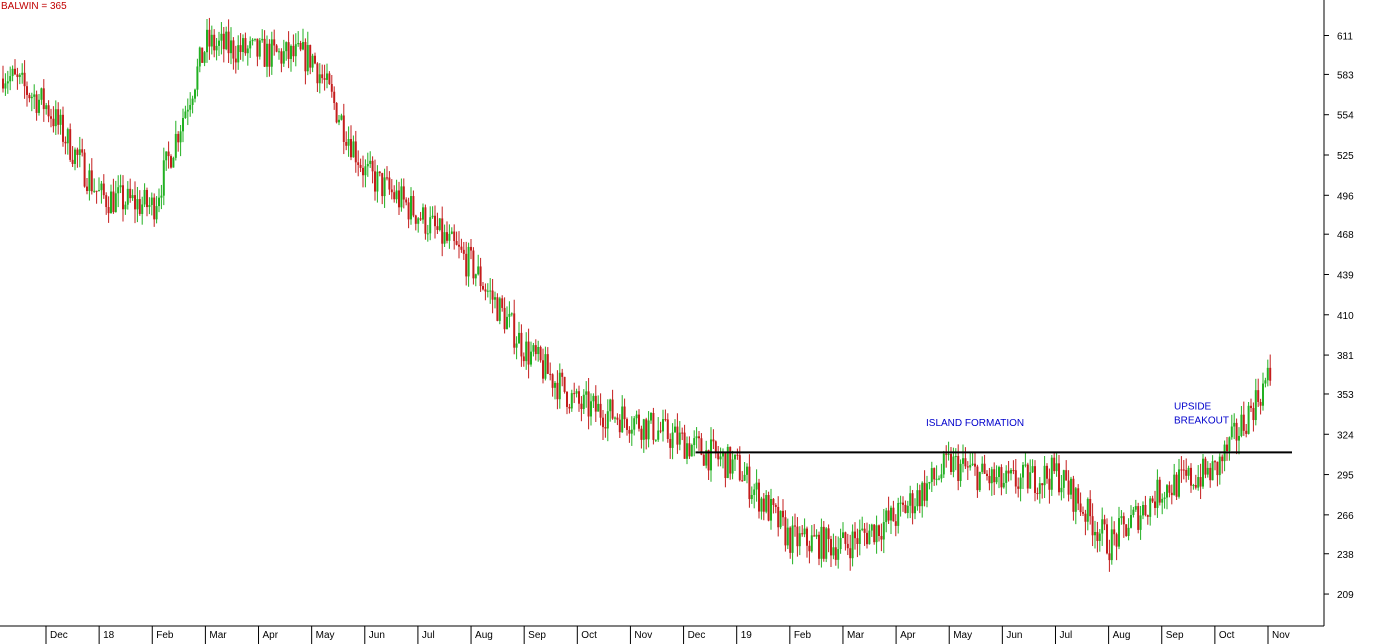  I want to click on annotation-text: UPSIDE BREAKOUT, so click(1201, 413).